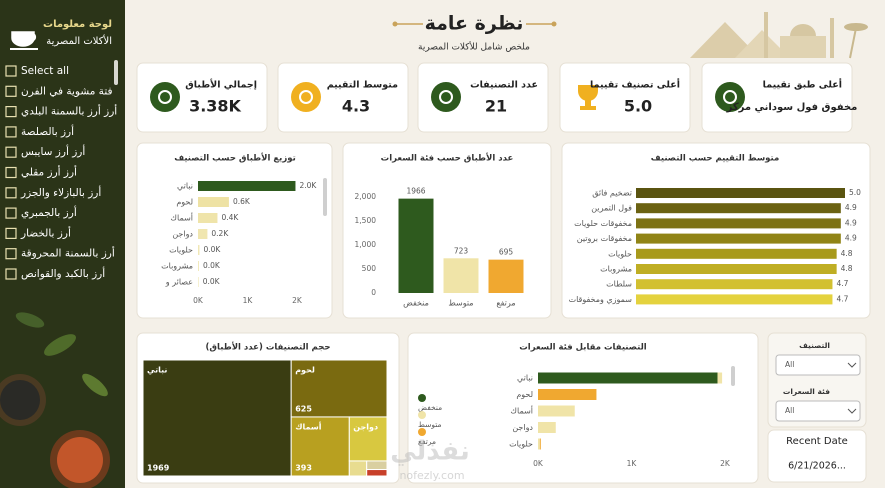 This screenshot has height=488, width=885. What do you see at coordinates (53, 151) in the screenshot?
I see `checkbox-label: أرز أرز سايبس` at bounding box center [53, 151].